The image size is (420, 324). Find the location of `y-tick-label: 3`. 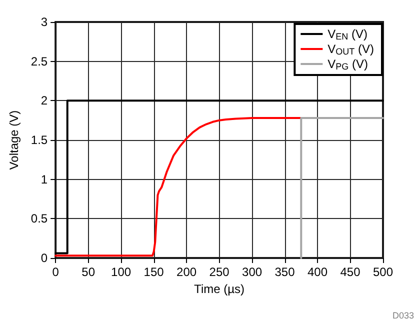

y-tick-label: 3 is located at coordinates (44, 22).